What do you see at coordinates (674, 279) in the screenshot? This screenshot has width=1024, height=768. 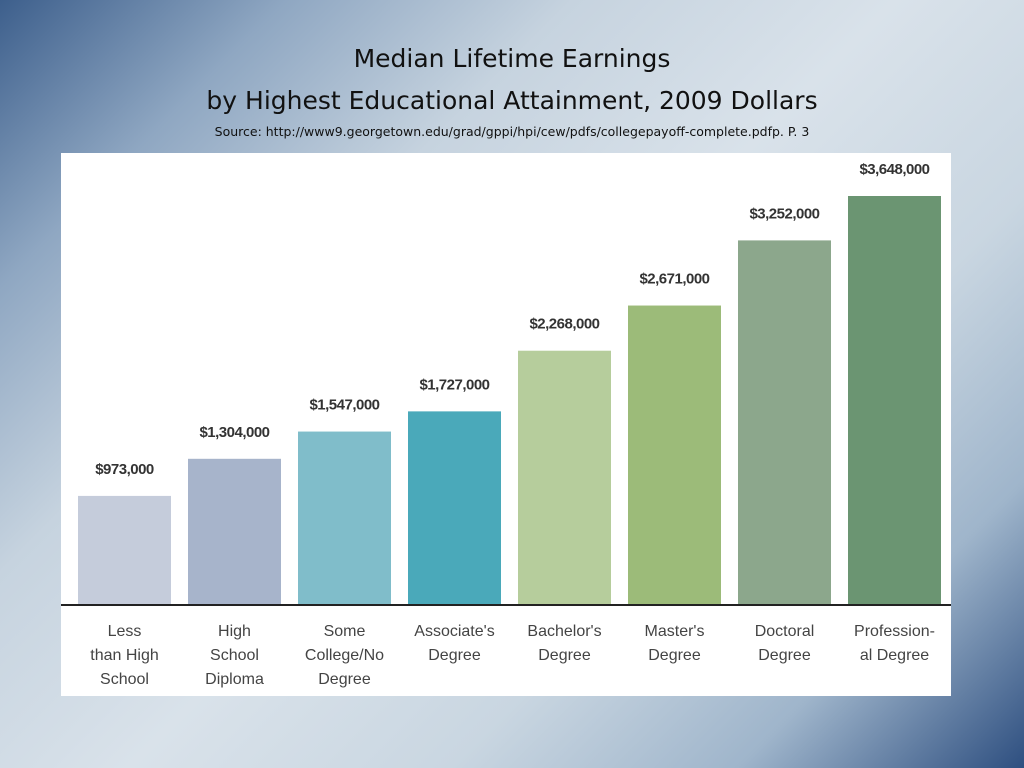 I see `data-label-6: $2,671,000` at bounding box center [674, 279].